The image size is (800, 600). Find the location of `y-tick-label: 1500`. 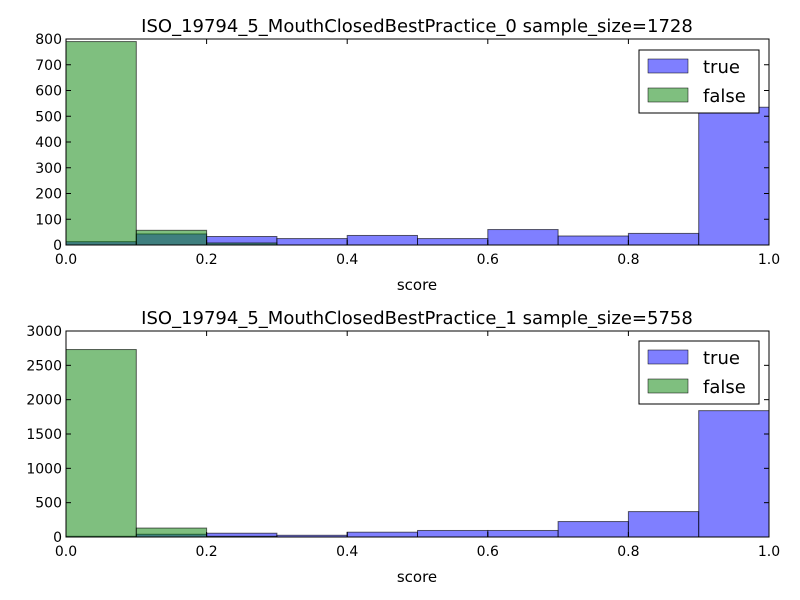

y-tick-label: 1500 is located at coordinates (44, 435).